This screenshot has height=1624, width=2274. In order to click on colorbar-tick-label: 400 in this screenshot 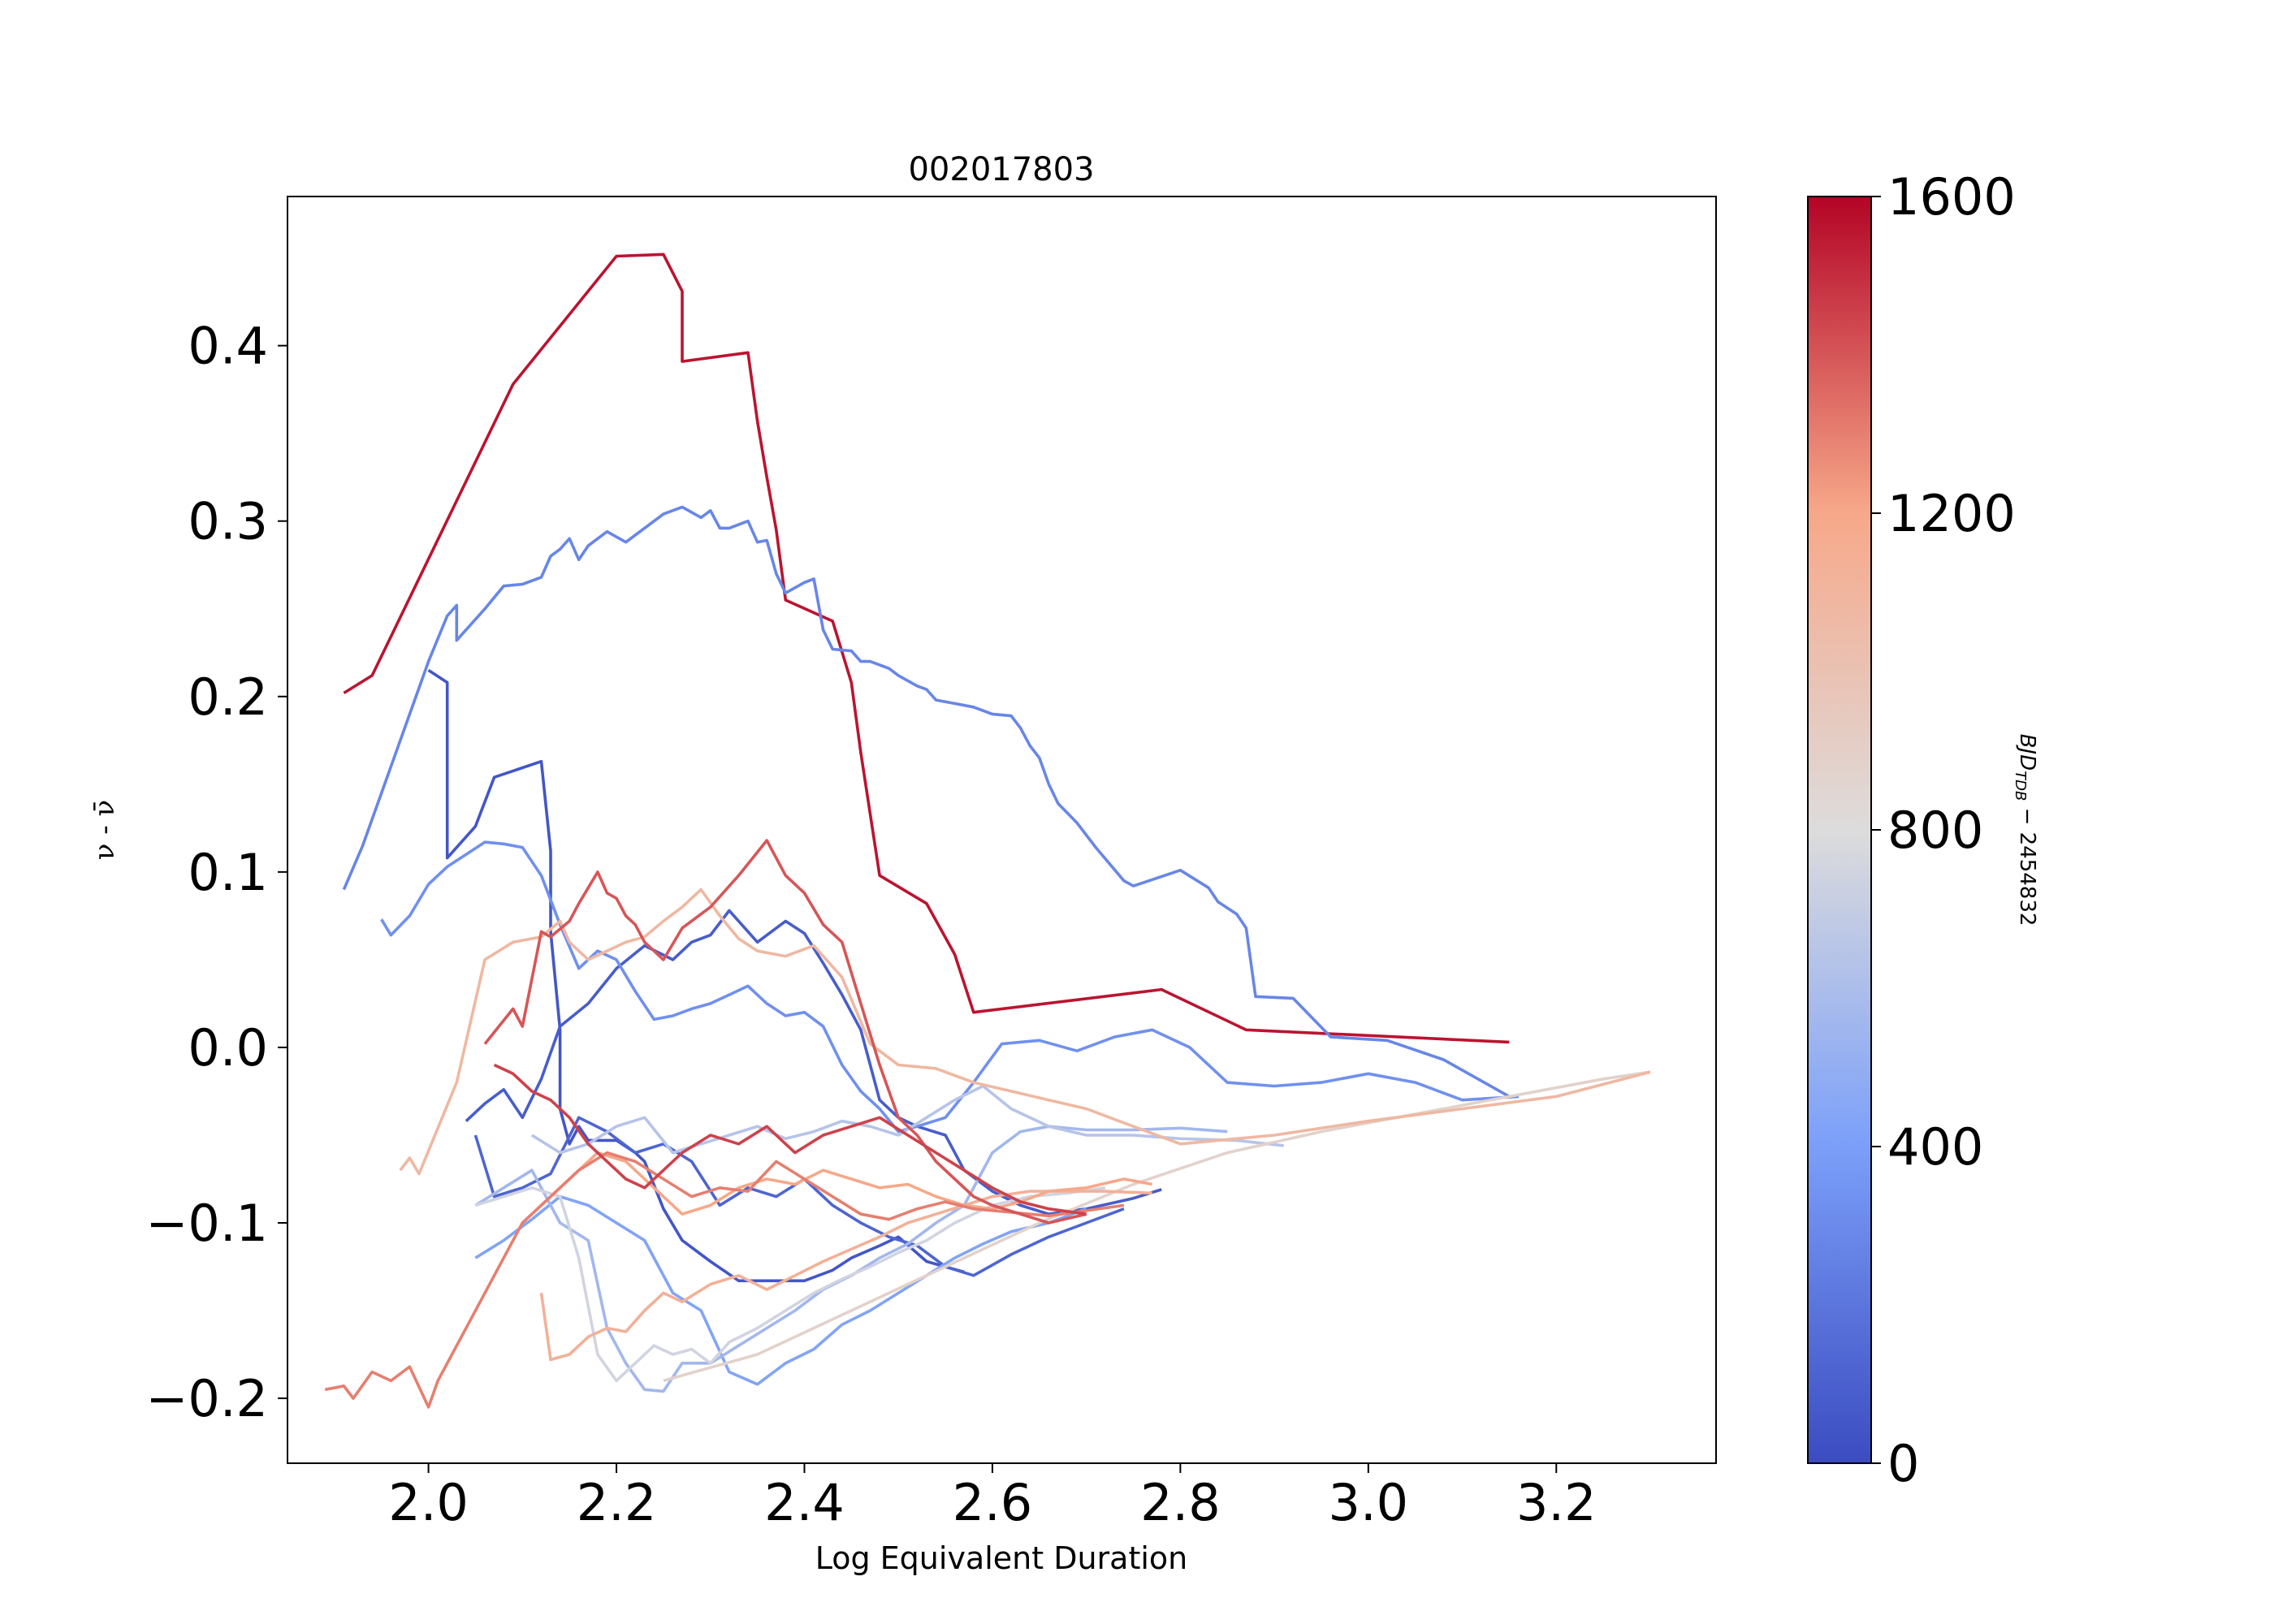, I will do `click(1935, 1147)`.